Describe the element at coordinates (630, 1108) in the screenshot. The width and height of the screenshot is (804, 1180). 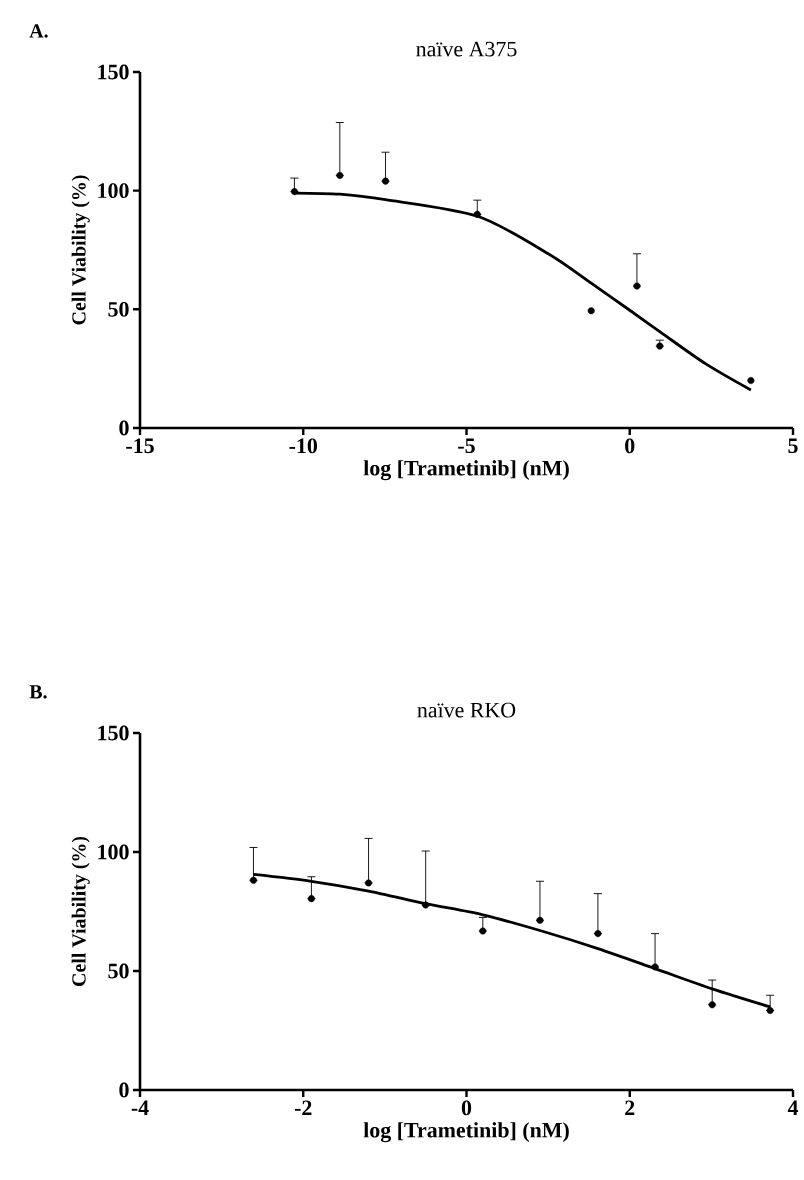
I see `x-tick-label: 2` at that location.